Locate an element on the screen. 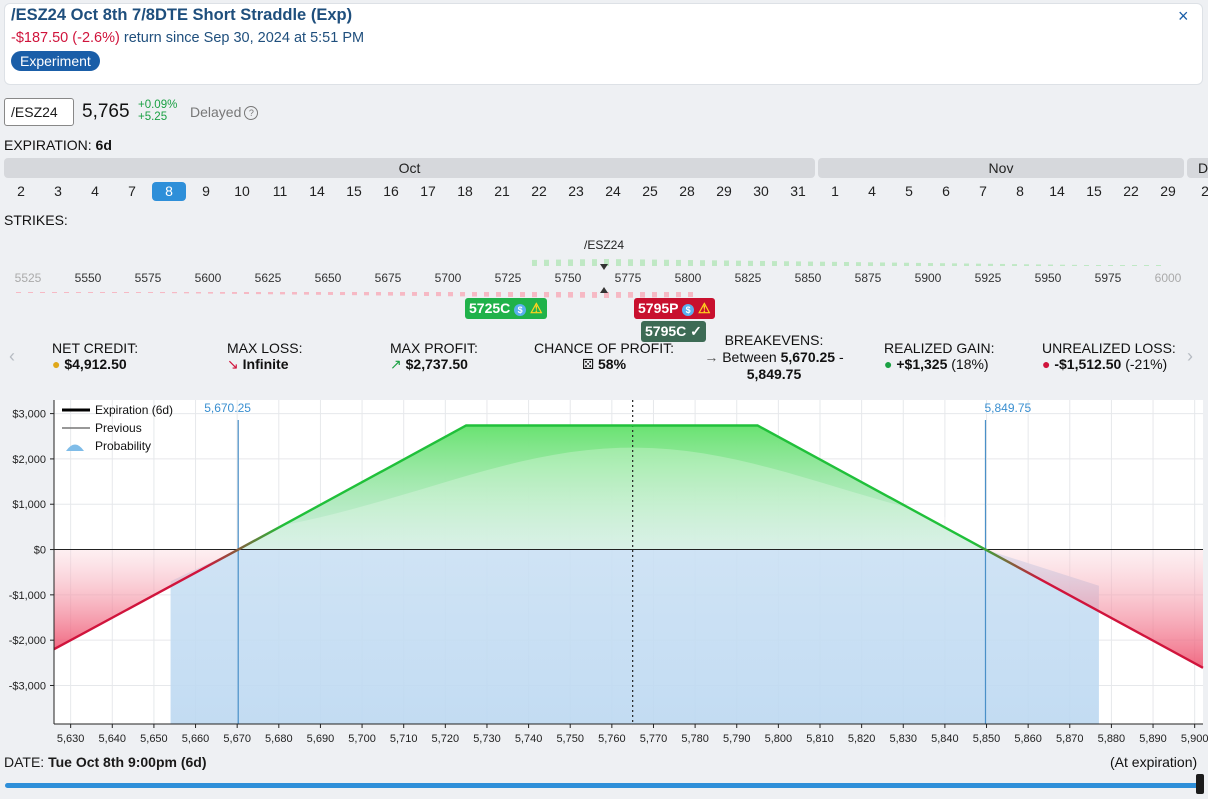  strike-tick-label: 5675 is located at coordinates (388, 278).